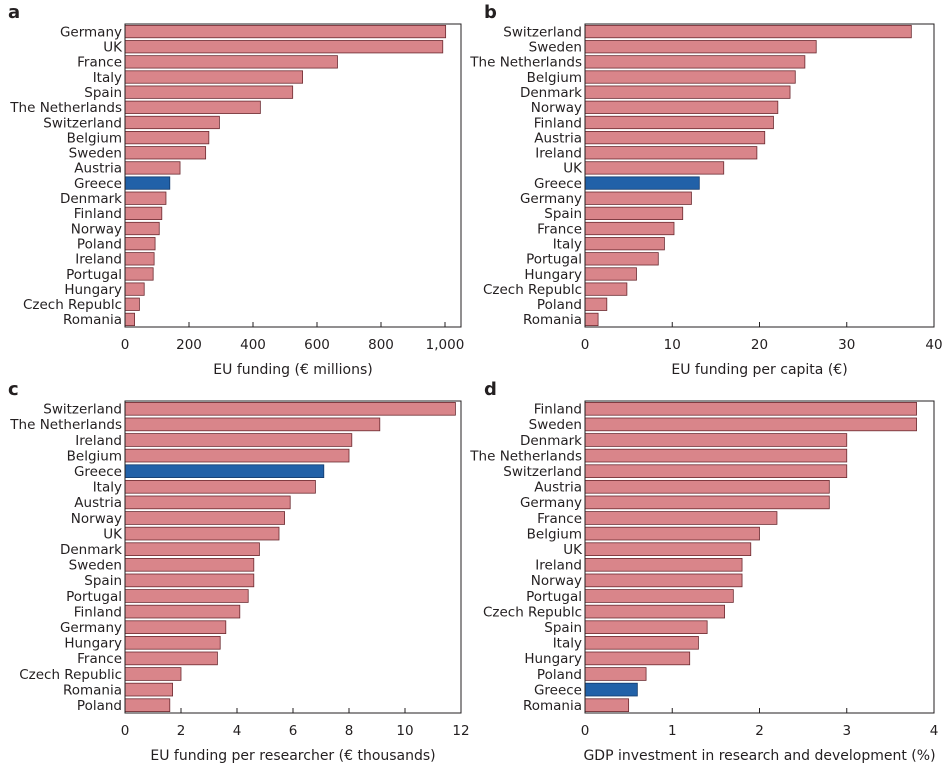 The width and height of the screenshot is (946, 770). Describe the element at coordinates (404, 731) in the screenshot. I see `x-tick-label: 10` at that location.